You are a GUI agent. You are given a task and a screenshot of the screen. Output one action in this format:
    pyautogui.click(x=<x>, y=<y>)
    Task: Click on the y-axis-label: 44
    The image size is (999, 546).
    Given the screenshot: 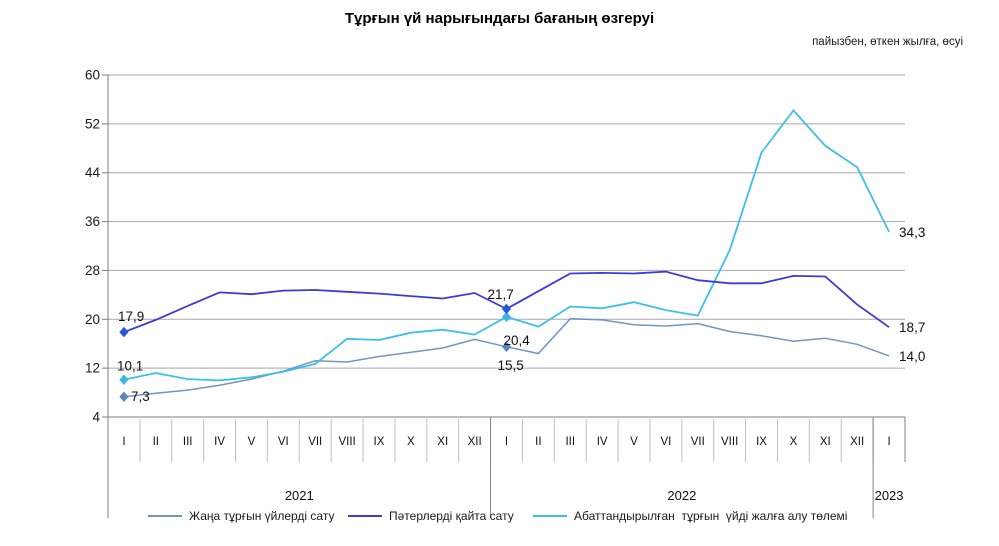 What is the action you would take?
    pyautogui.click(x=93, y=172)
    